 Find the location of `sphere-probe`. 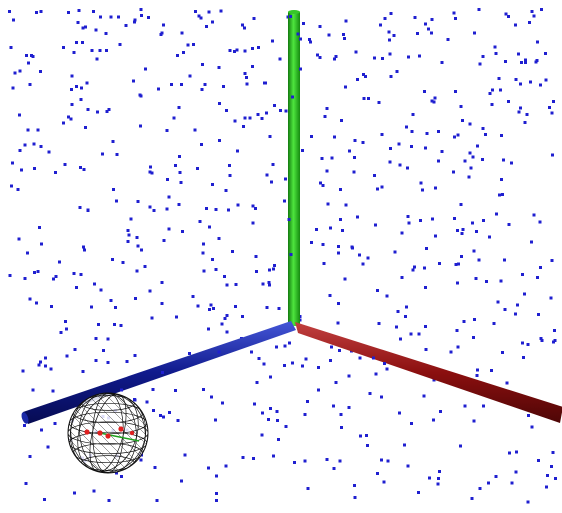

sphere-probe is located at coordinates (108, 433).